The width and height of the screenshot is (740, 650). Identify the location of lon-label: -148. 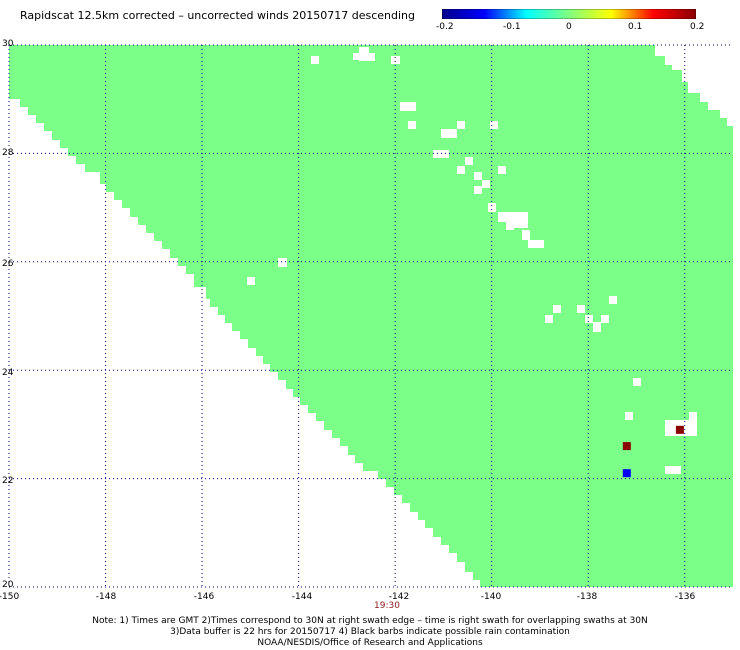
(106, 597).